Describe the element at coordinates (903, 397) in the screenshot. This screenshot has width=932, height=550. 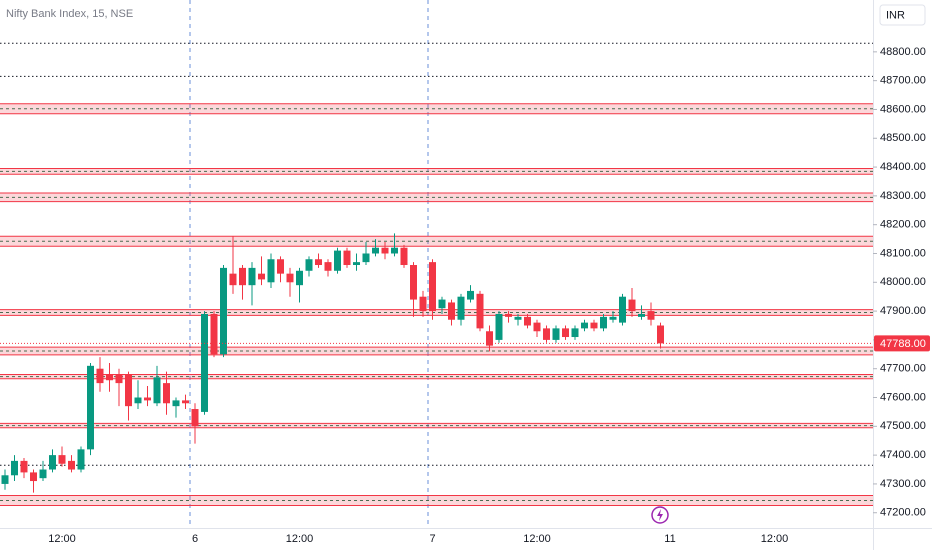
I see `y-tick-label: 47600.00` at that location.